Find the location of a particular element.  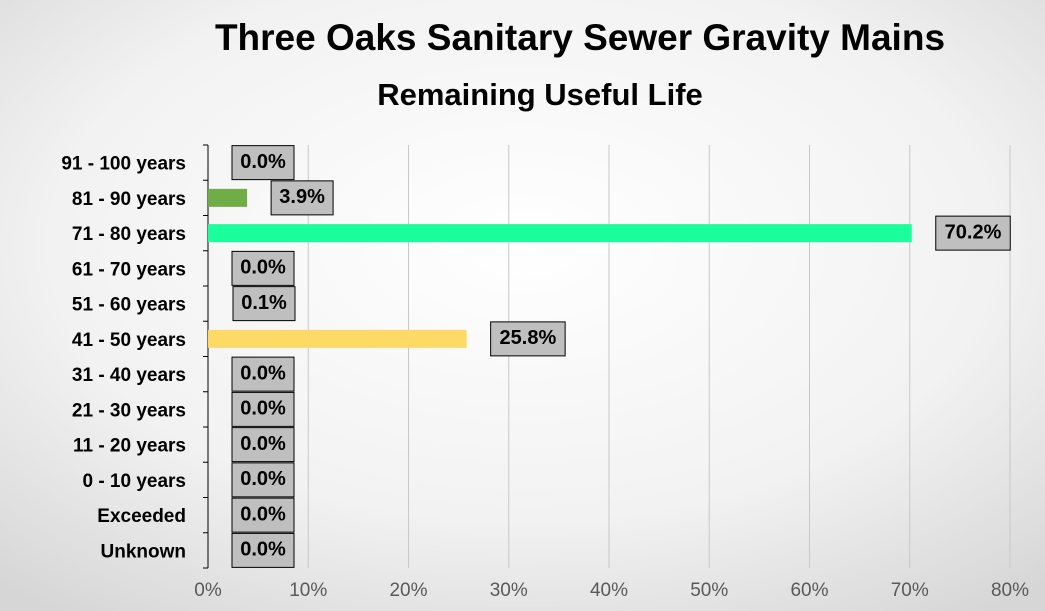

chart-subtitle: Remaining Useful Life is located at coordinates (540, 94).